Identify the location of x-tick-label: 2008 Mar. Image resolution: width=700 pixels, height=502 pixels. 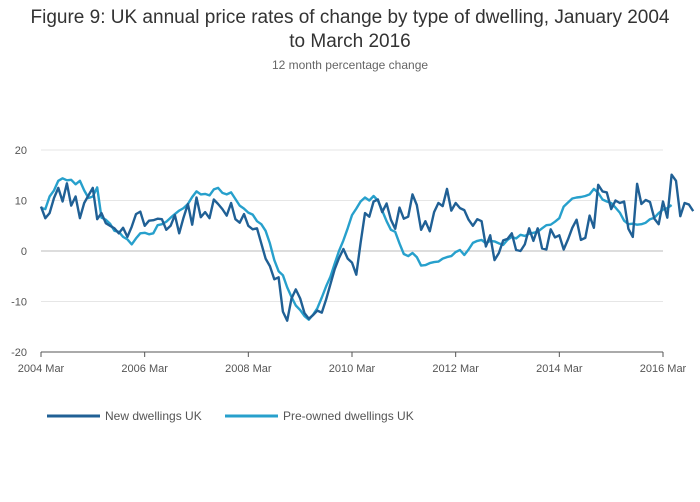
(248, 369).